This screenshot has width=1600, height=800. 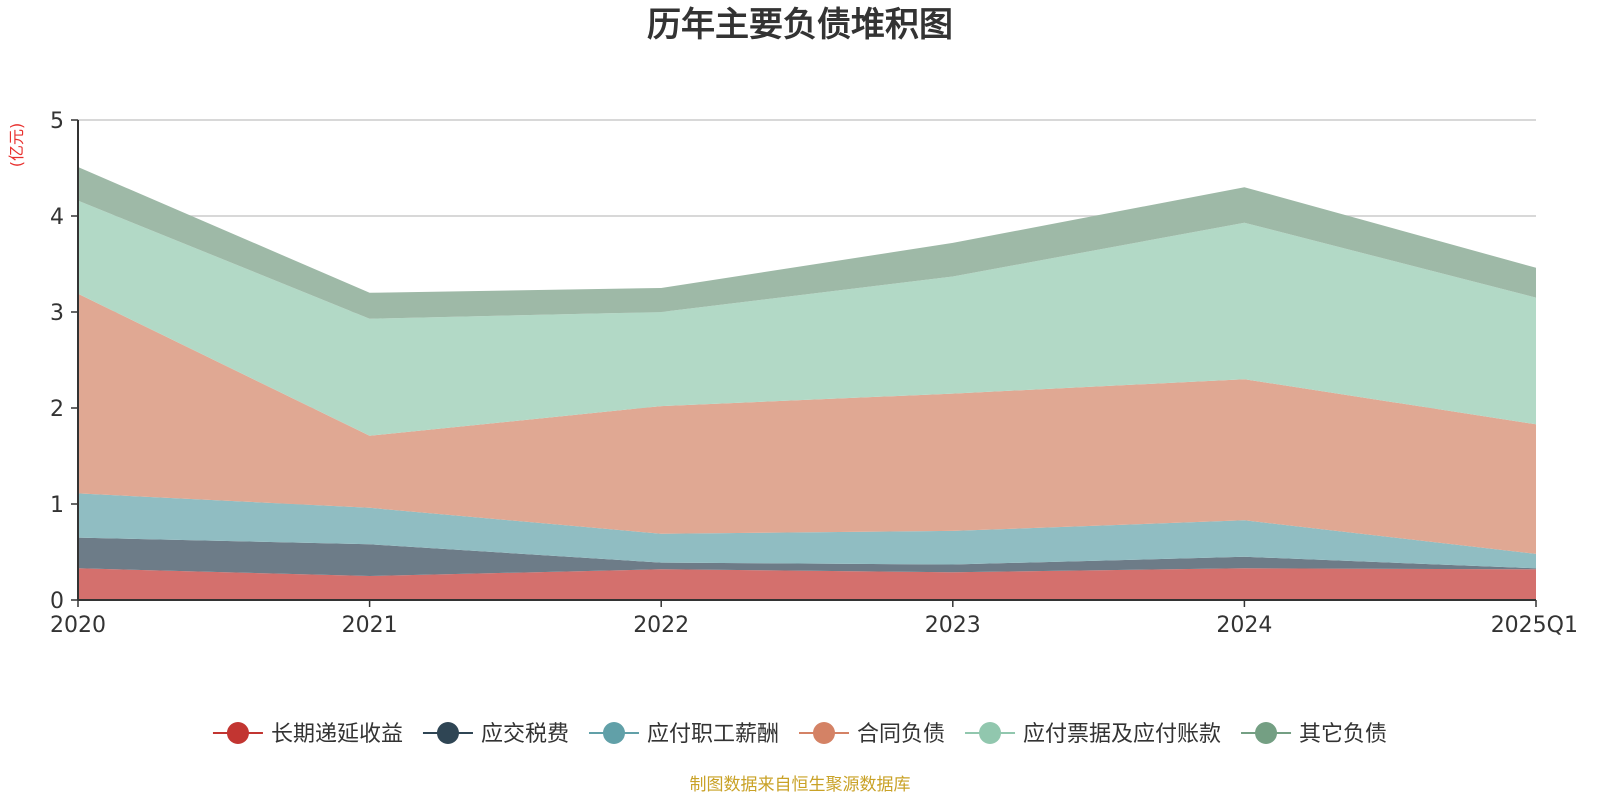 What do you see at coordinates (337, 734) in the screenshot?
I see `legend-label: 长期递延收益` at bounding box center [337, 734].